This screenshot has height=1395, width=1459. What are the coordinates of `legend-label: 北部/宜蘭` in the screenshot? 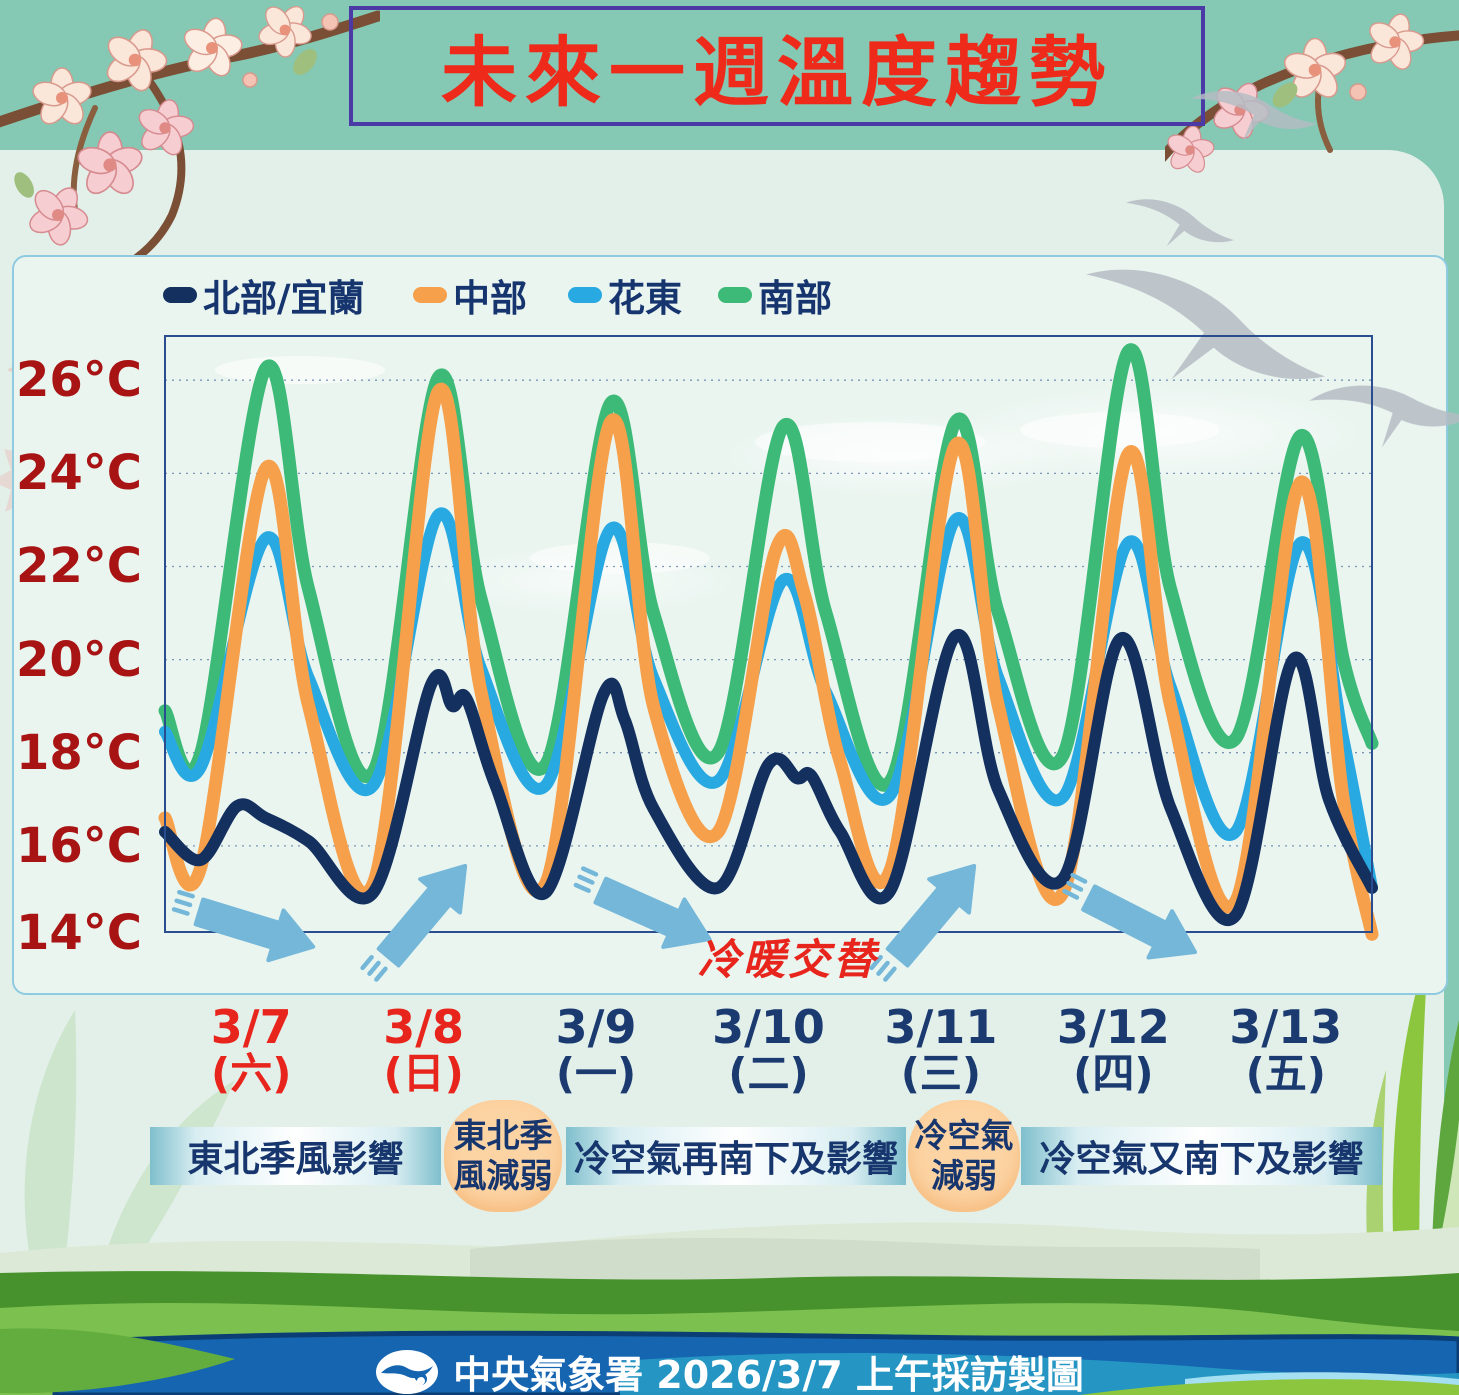 It's located at (284, 298).